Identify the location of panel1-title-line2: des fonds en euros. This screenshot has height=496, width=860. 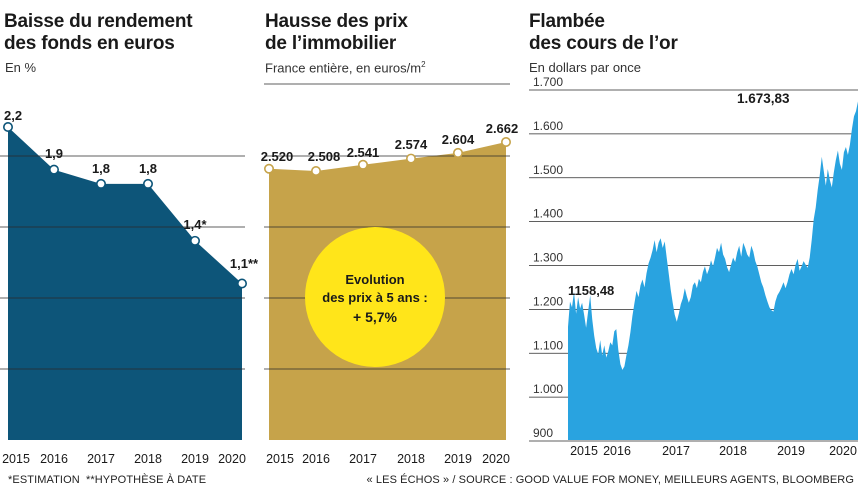
(89, 43).